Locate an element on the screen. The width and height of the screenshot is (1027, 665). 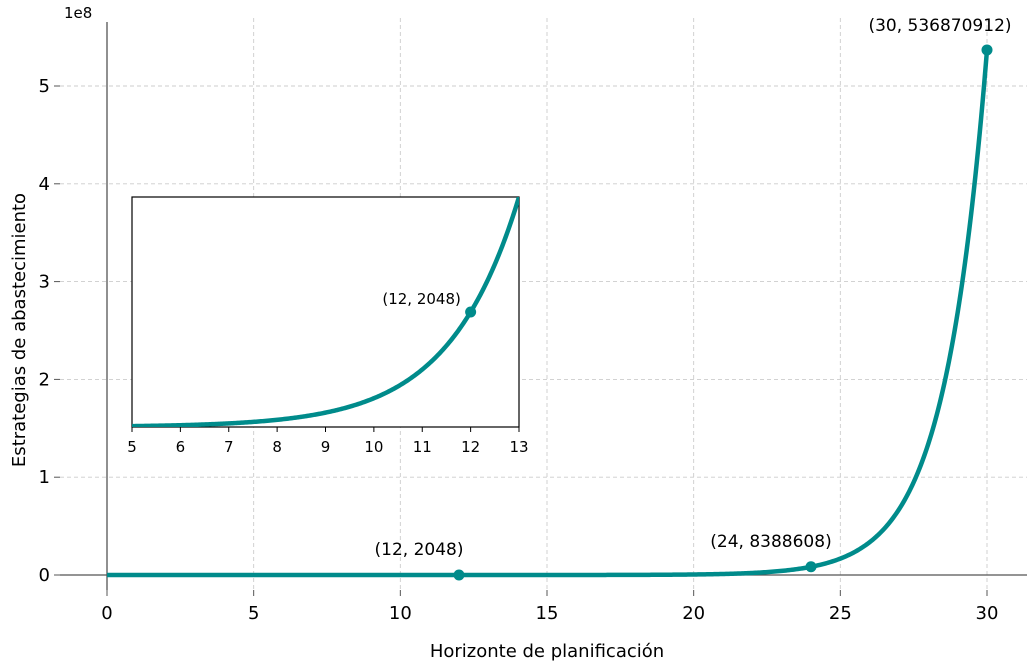
x-tick-label: 25 is located at coordinates (840, 613).